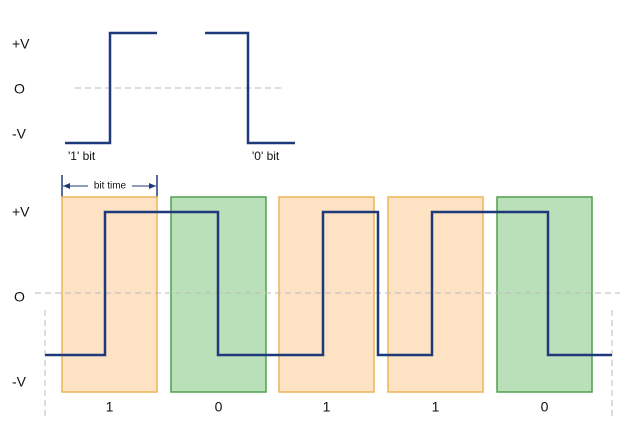 This screenshot has width=628, height=428. Describe the element at coordinates (266, 156) in the screenshot. I see `bit-label: '0' bit` at that location.